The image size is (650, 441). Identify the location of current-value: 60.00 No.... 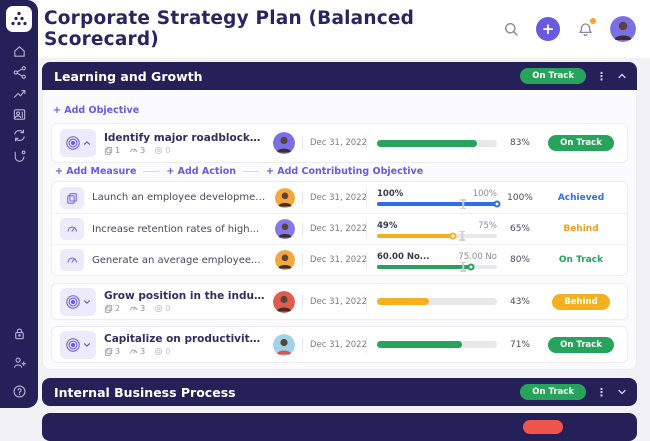
(403, 256).